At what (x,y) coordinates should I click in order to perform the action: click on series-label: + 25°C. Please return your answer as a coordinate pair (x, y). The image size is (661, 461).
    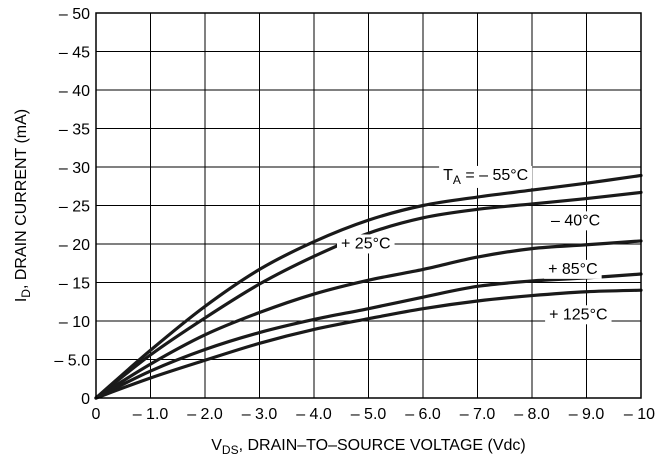
    Looking at the image, I should click on (366, 243).